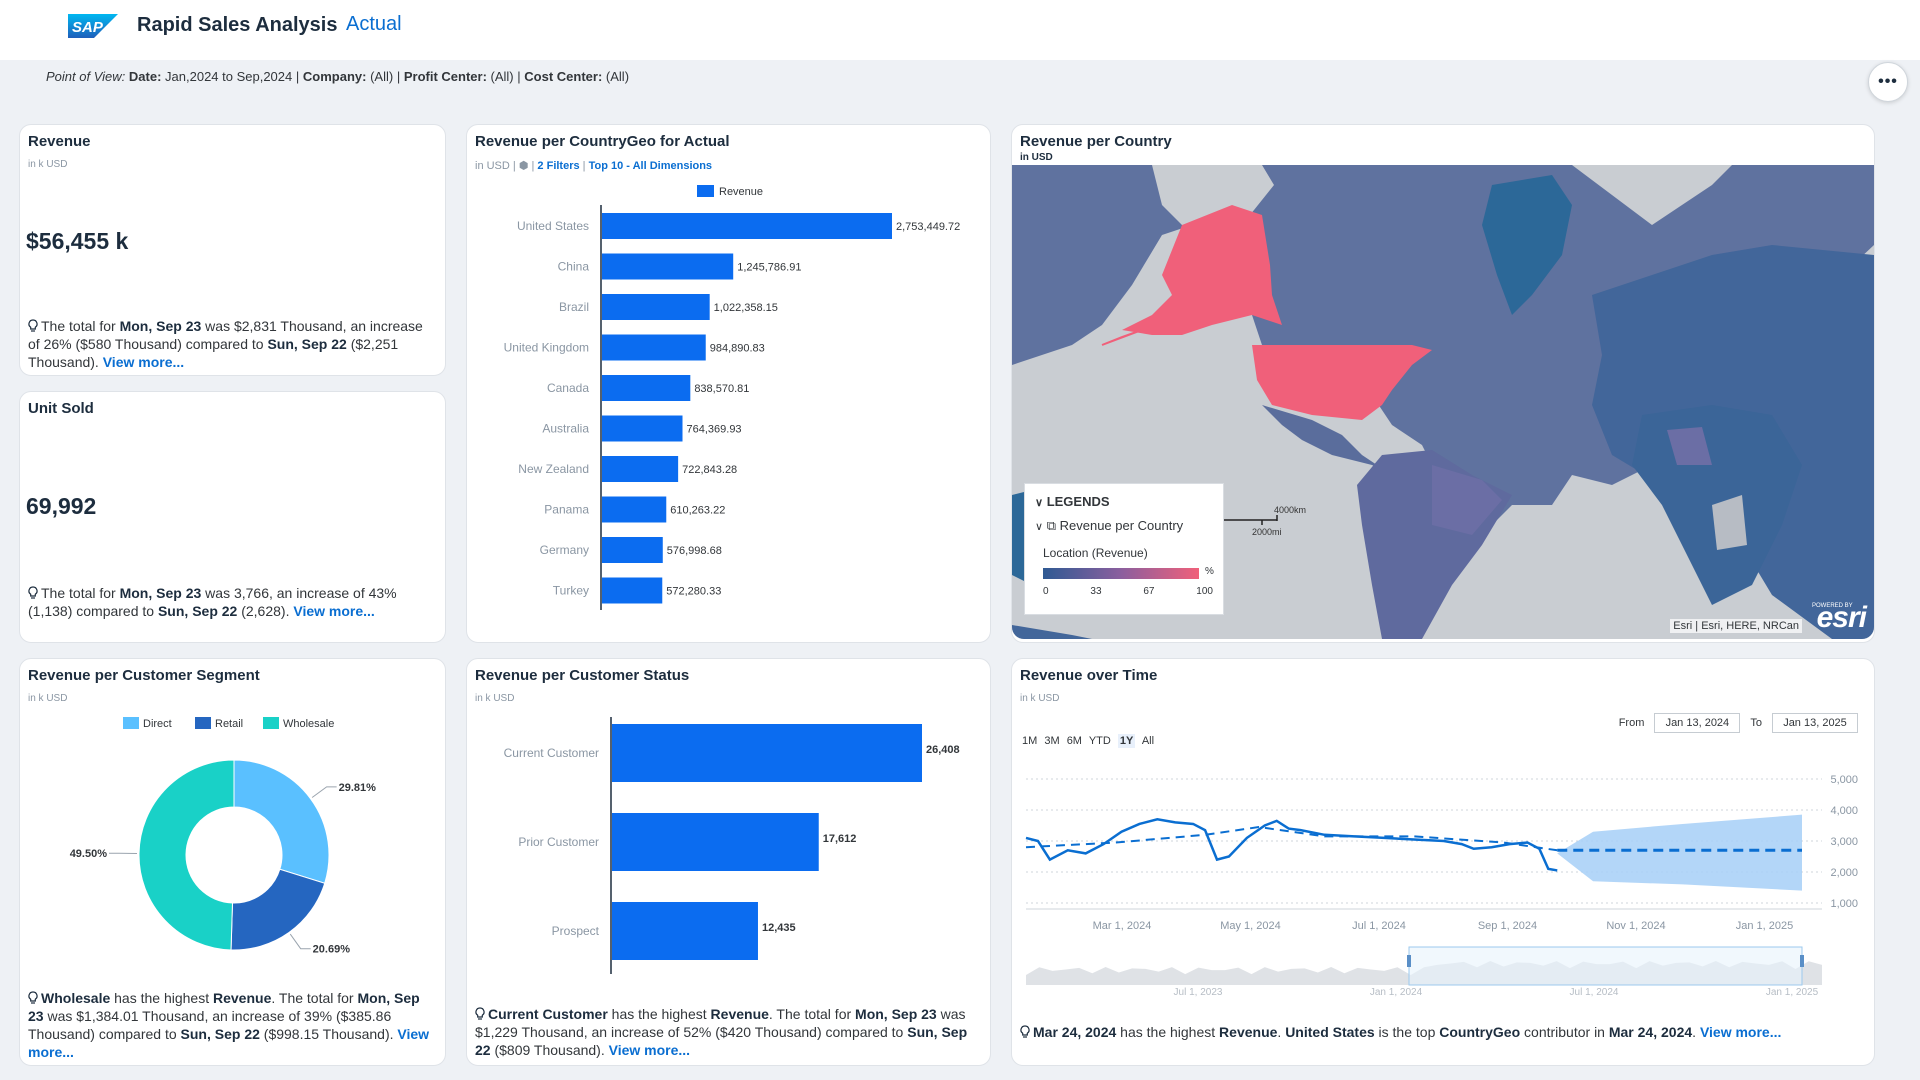  I want to click on category-label: Panama, so click(566, 510).